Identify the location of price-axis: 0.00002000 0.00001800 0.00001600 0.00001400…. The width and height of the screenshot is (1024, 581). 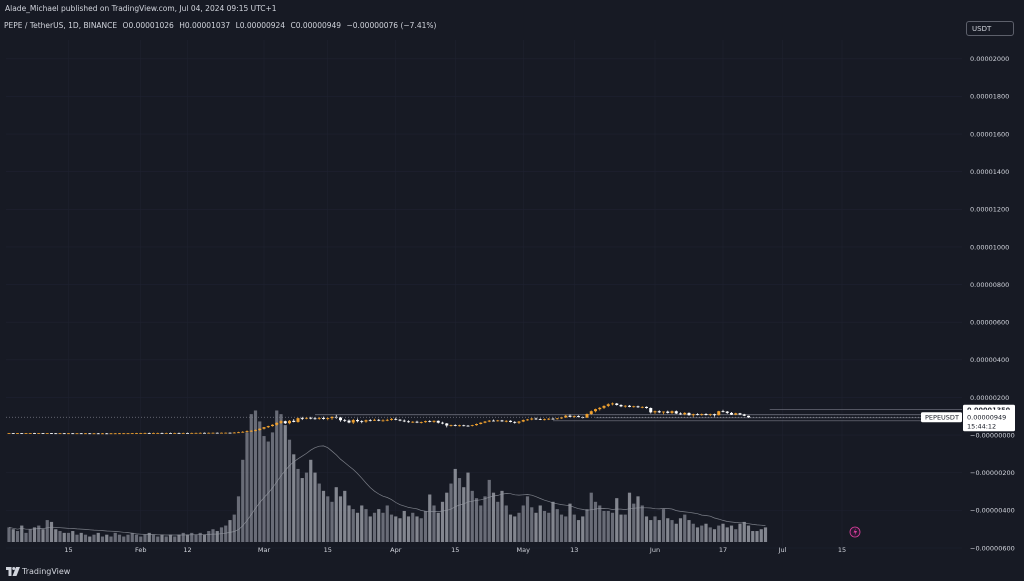
(992, 303).